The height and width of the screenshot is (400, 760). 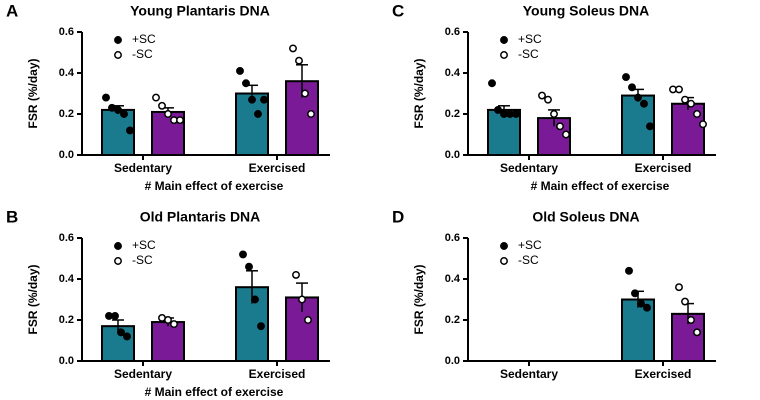 What do you see at coordinates (586, 11) in the screenshot?
I see `panel-title: Young Soleus DNA` at bounding box center [586, 11].